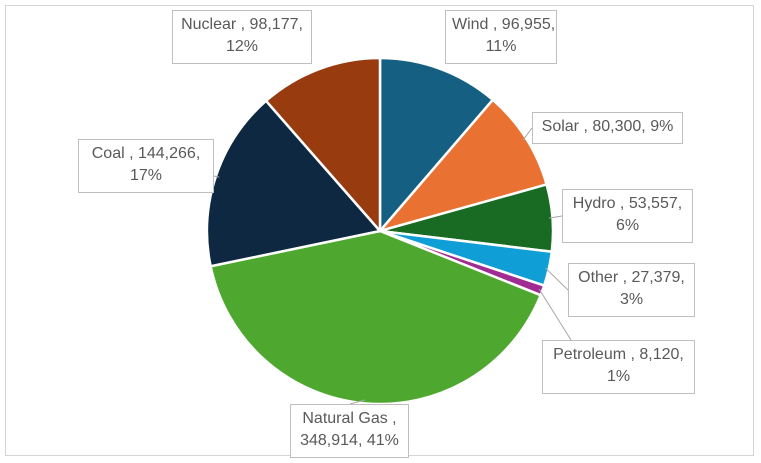  I want to click on label-nuclear-percent: 12%, so click(242, 46).